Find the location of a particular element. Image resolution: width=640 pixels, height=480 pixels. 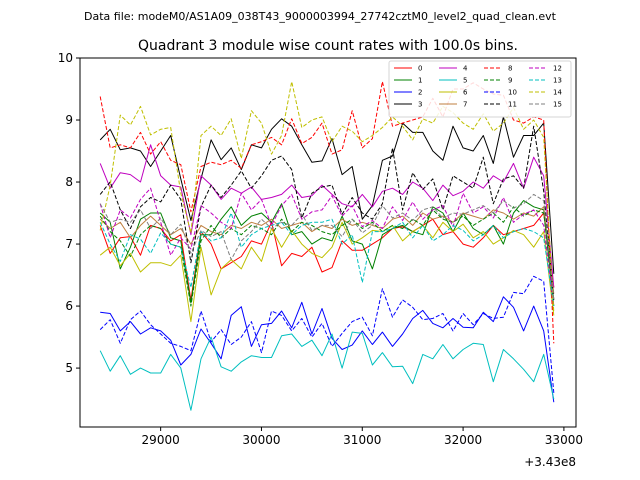

legend-label-3: 3 is located at coordinates (420, 105).